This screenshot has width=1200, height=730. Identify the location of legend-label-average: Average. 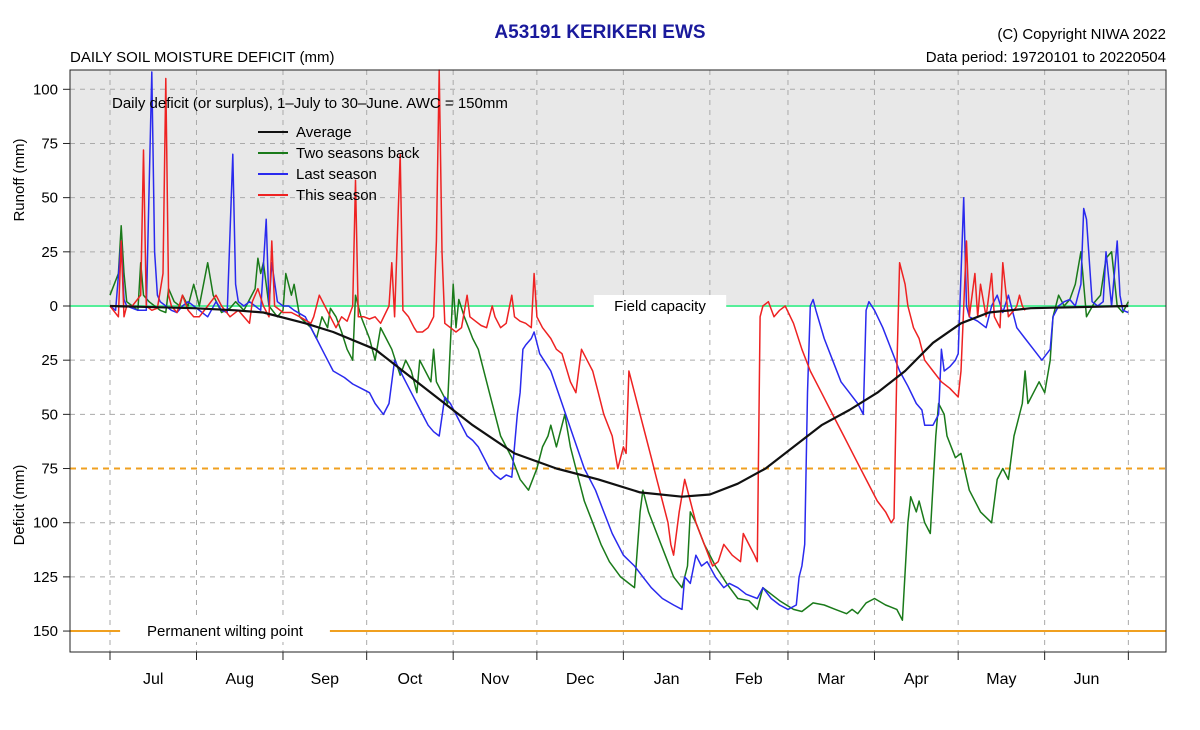
(324, 132).